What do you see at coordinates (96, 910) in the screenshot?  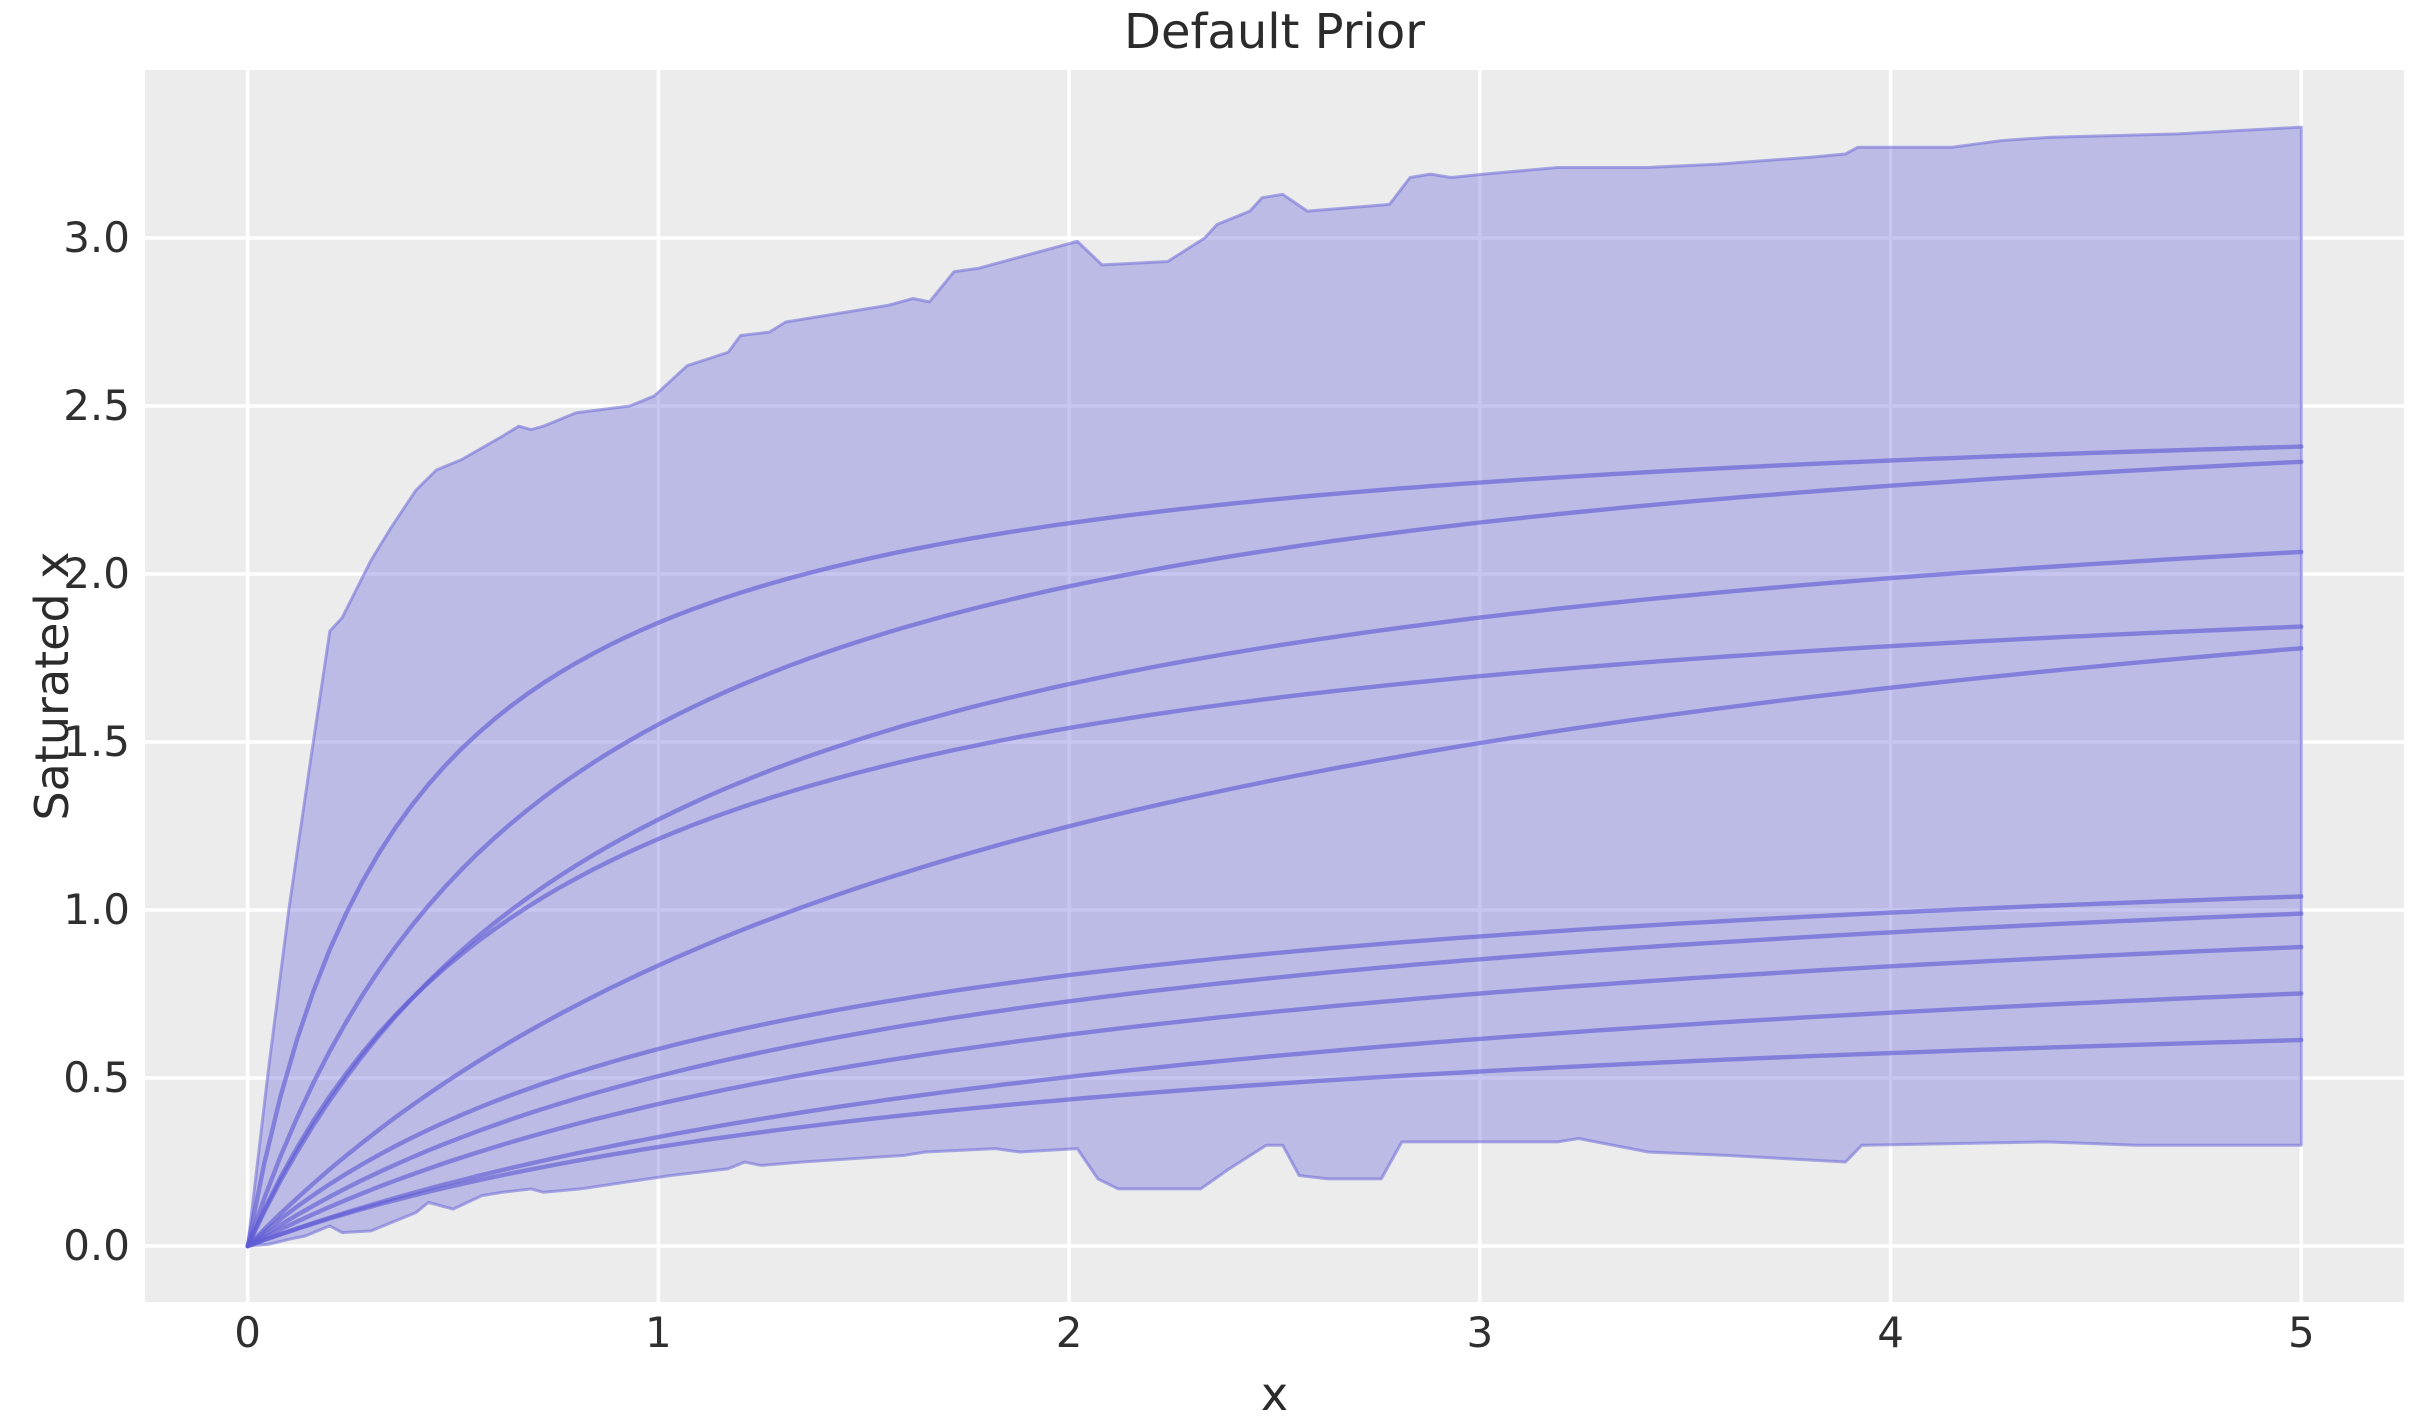 I see `y-tick-label: 1.0` at bounding box center [96, 910].